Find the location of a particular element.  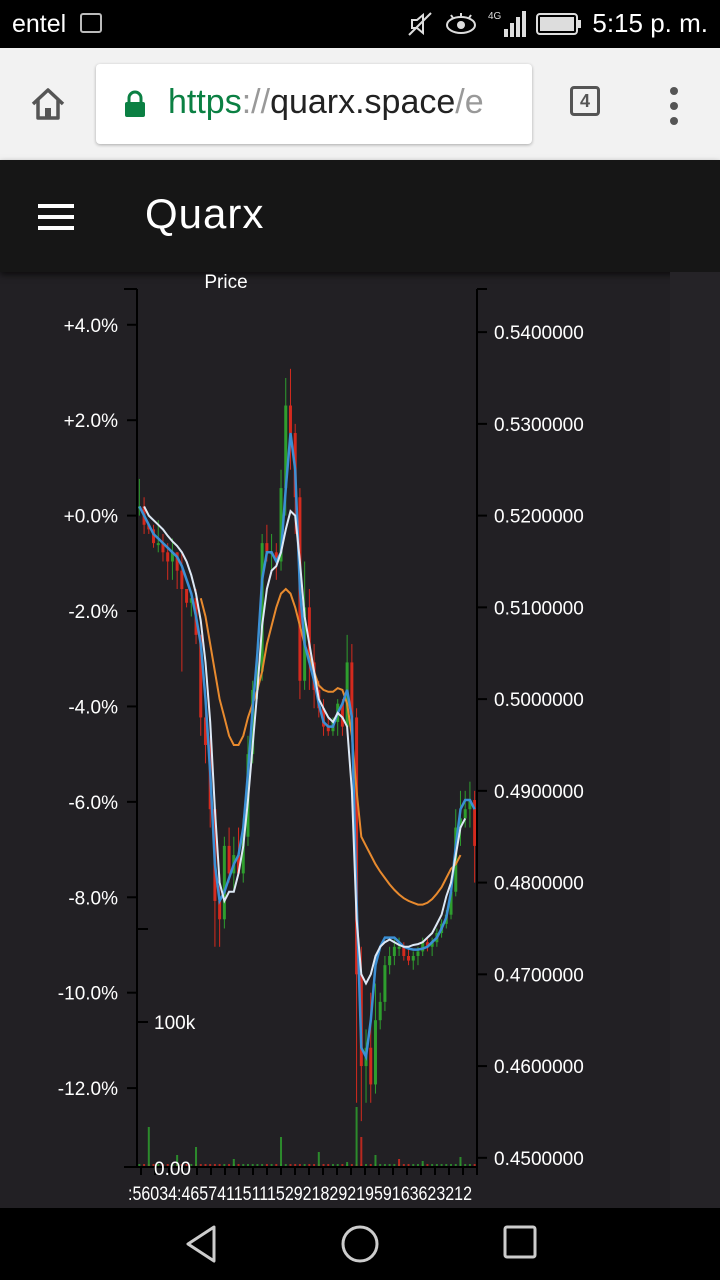

more-options-icon is located at coordinates (674, 106).